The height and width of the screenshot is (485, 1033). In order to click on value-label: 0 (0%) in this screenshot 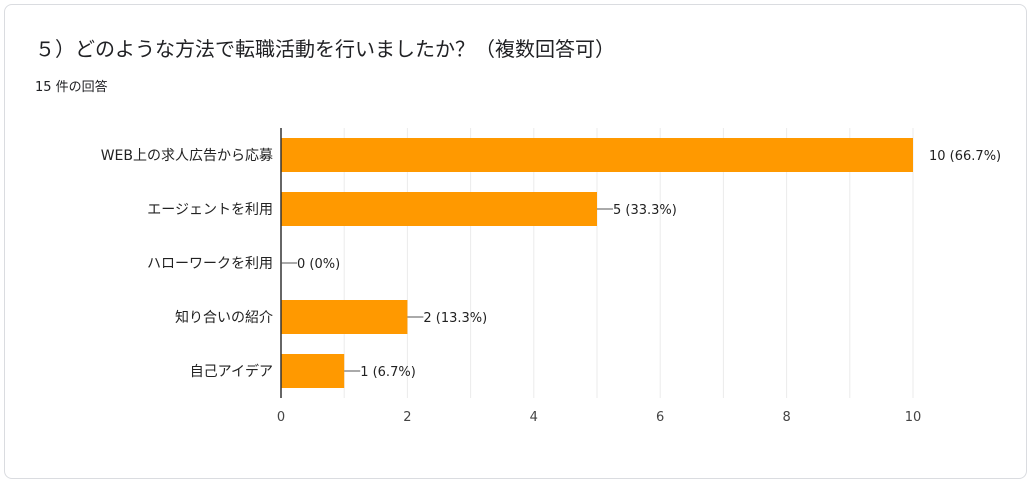, I will do `click(318, 264)`.